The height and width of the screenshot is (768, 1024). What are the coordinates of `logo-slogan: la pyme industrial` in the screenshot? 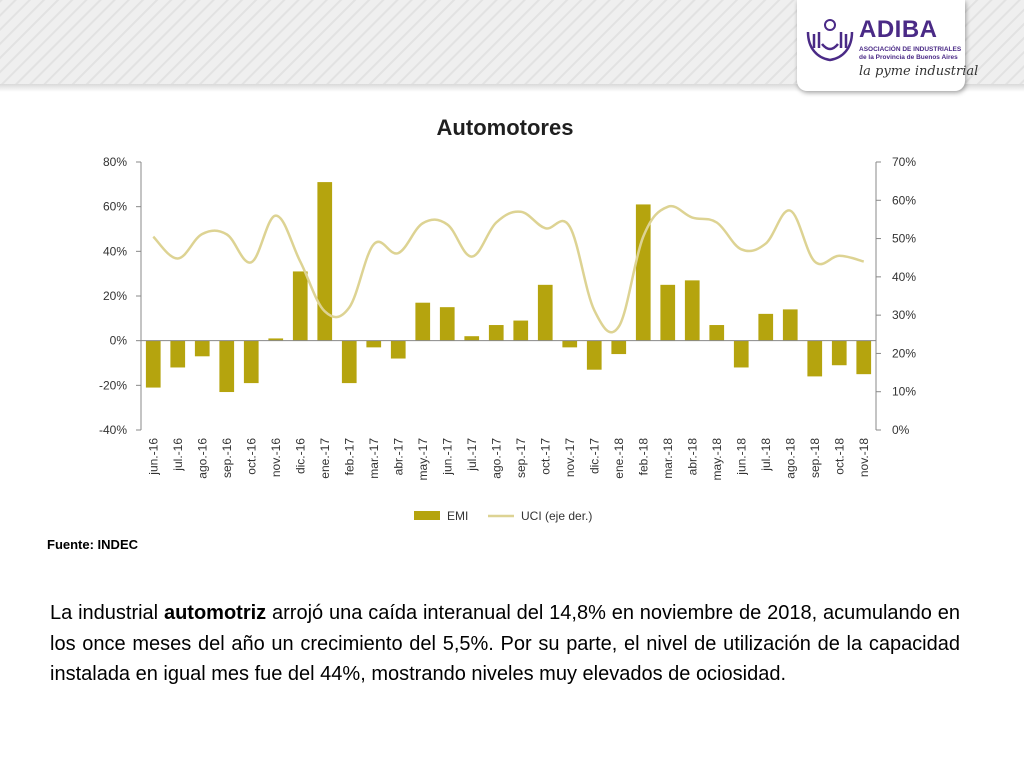 It's located at (919, 71).